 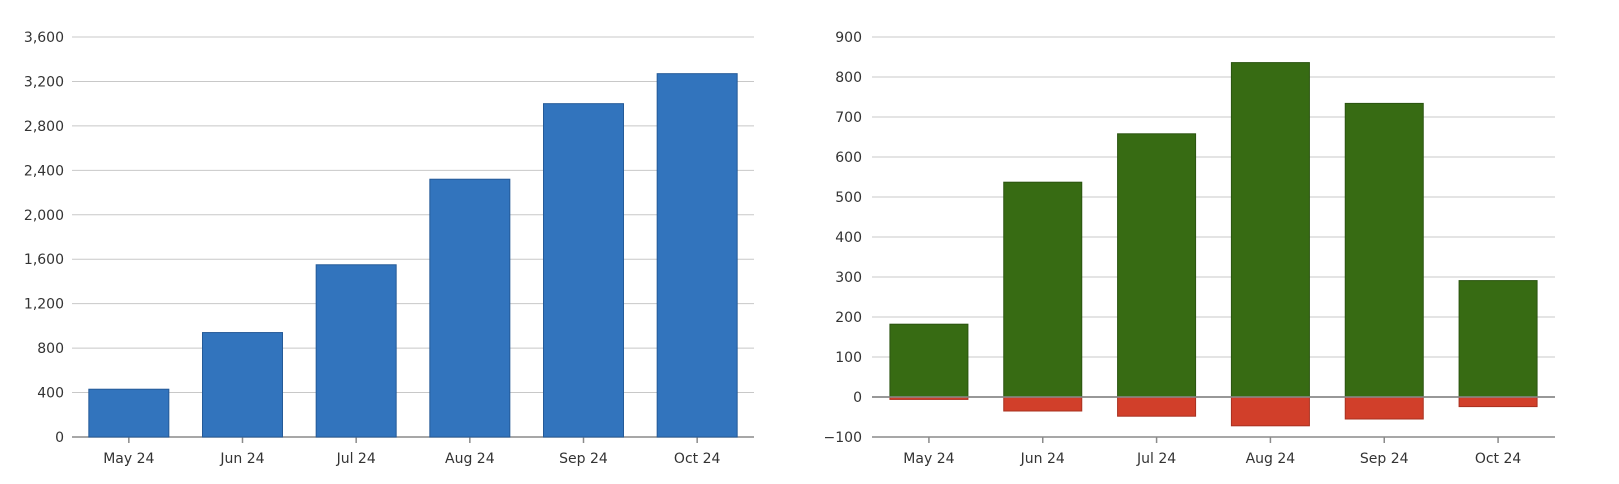 I want to click on y-tick-label: 1,600, so click(x=44, y=260).